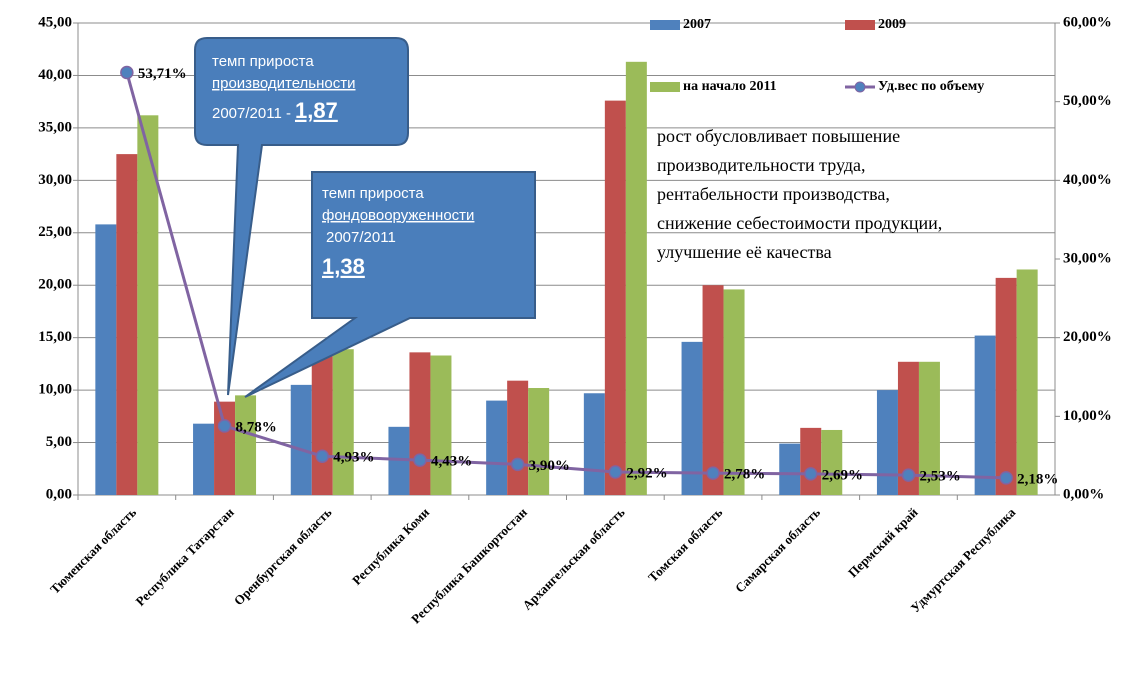 Image resolution: width=1130 pixels, height=673 pixels. What do you see at coordinates (353, 458) in the screenshot?
I see `data-label: 4,93%` at bounding box center [353, 458].